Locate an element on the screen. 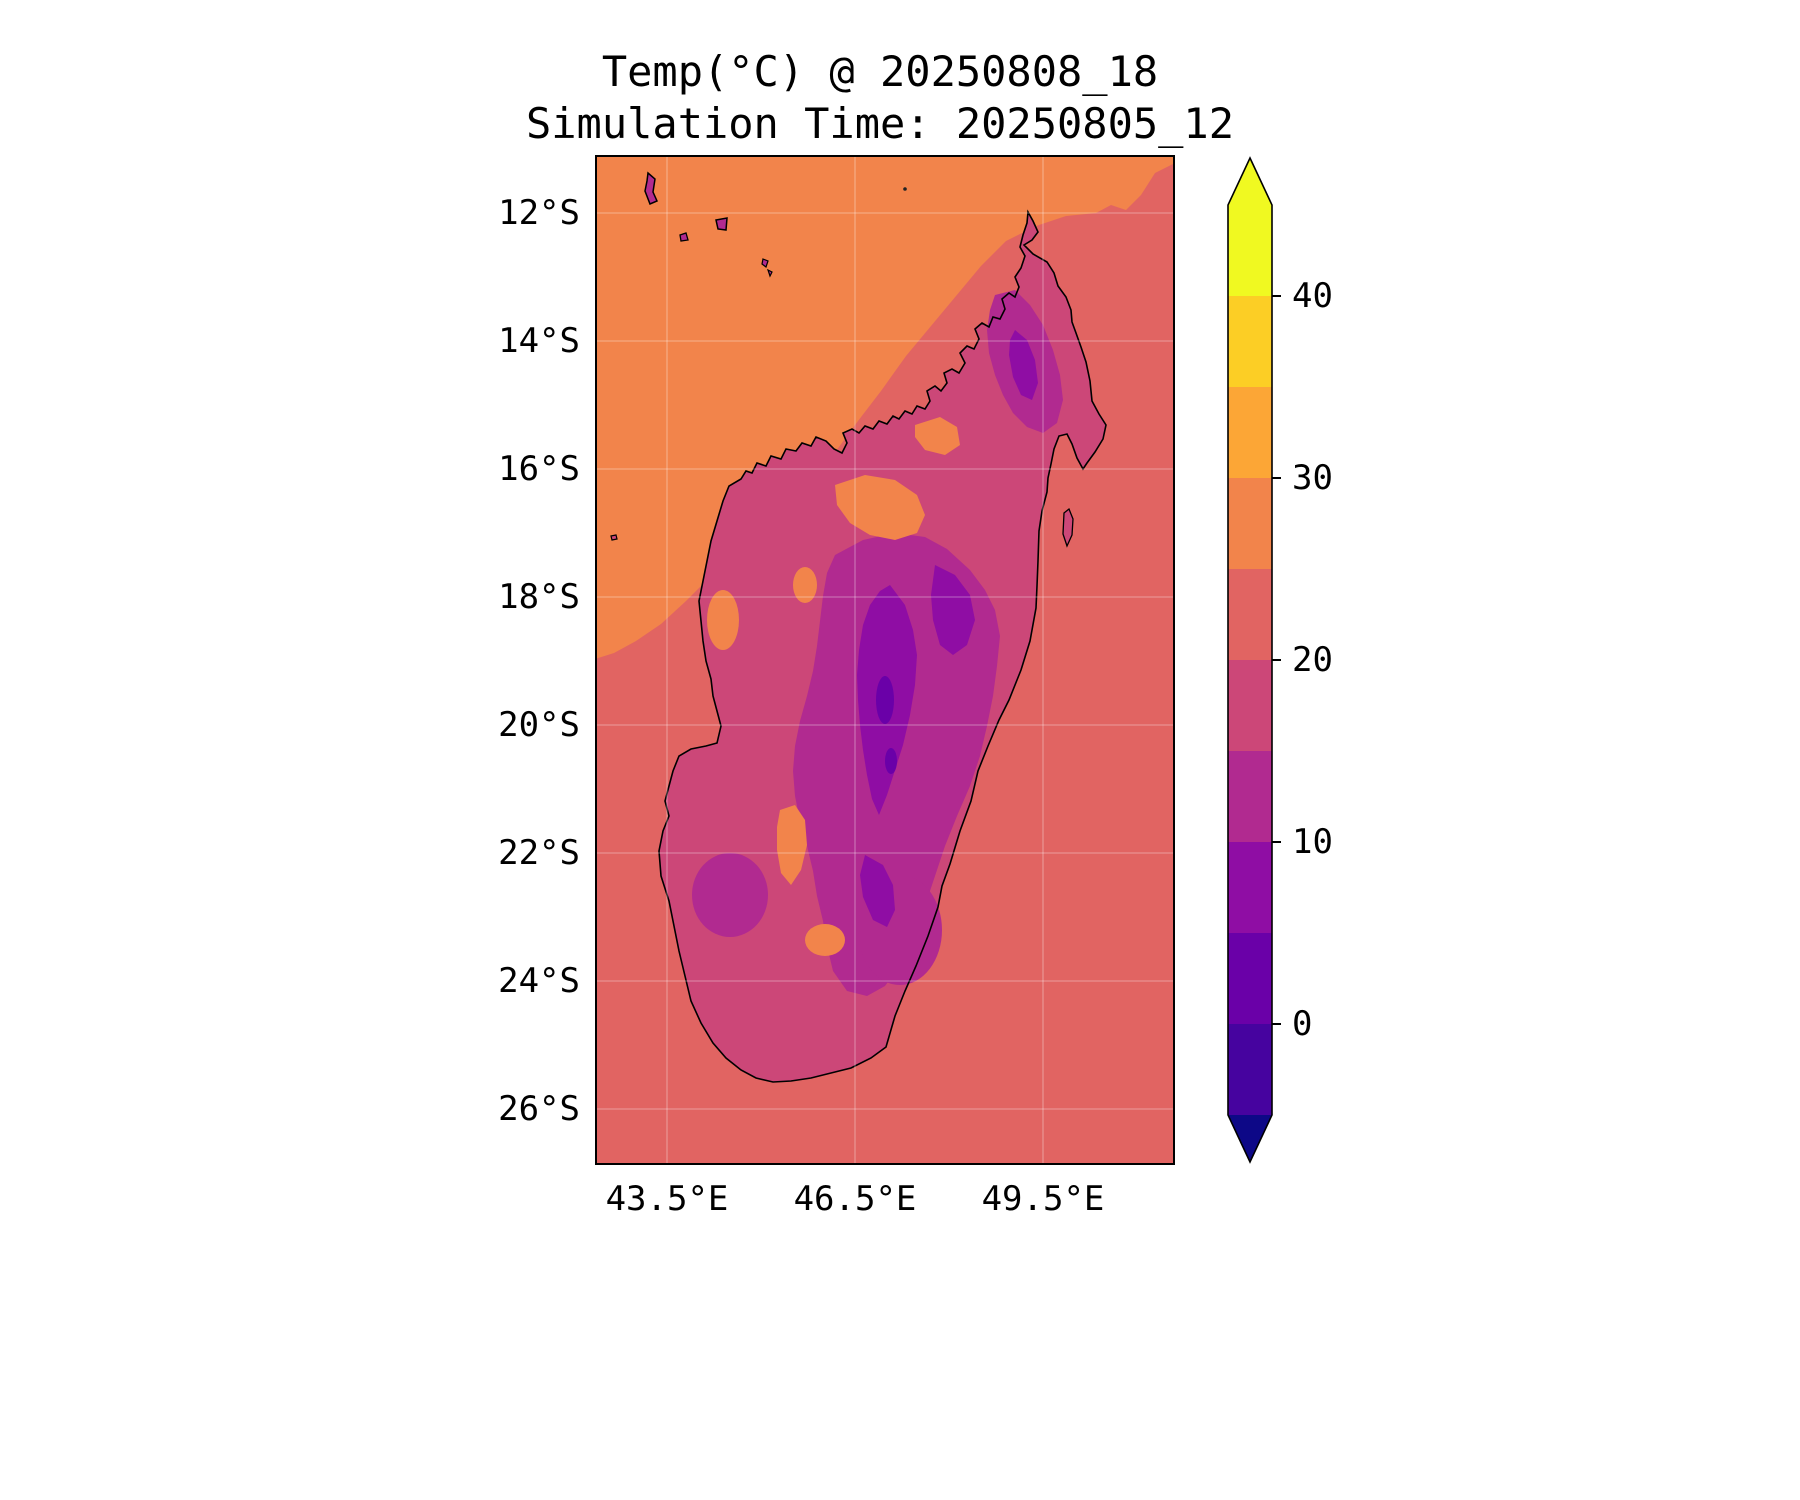  colorbar-label-30: 30 is located at coordinates (1312, 478).